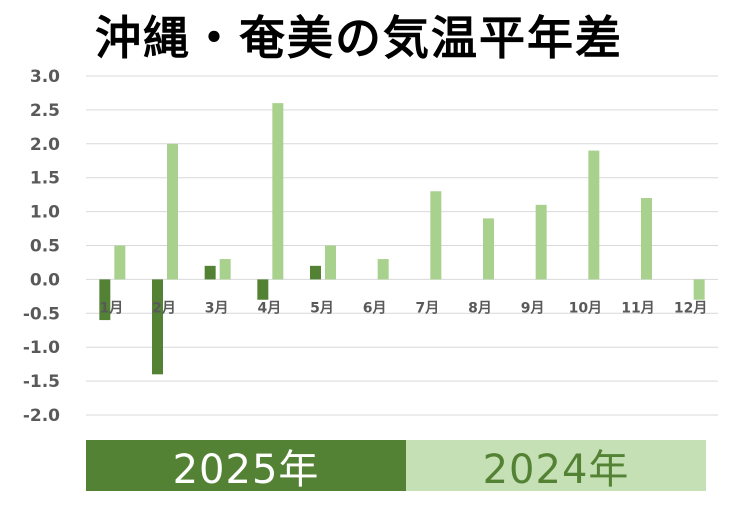  I want to click on y-tick-label: -1.0, so click(41, 348).